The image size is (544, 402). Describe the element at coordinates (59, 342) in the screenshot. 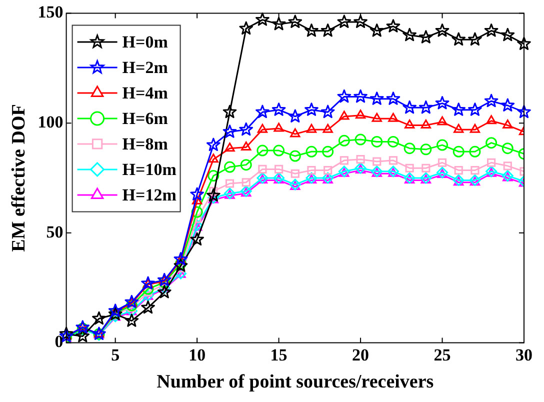

I see `y-tick-label: 0` at that location.